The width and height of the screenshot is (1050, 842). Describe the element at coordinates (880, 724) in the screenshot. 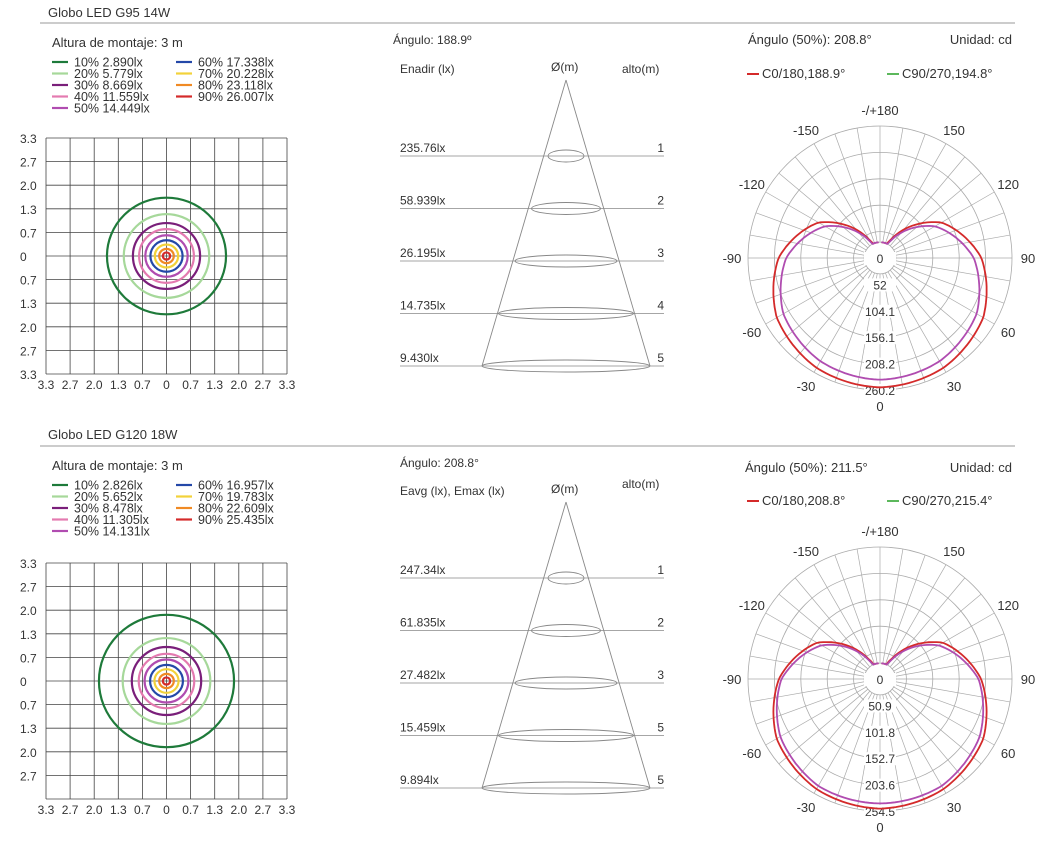

I see `polar-series-curve` at that location.